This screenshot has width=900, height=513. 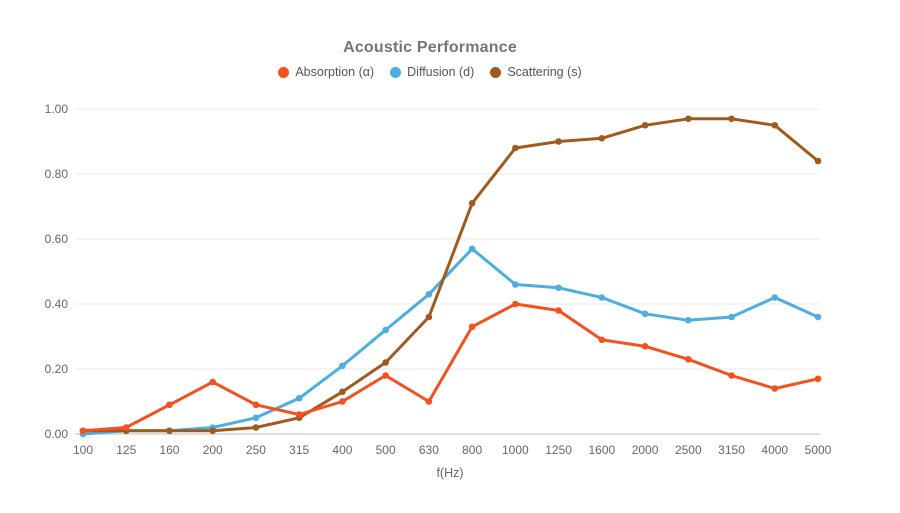 What do you see at coordinates (57, 369) in the screenshot?
I see `y-tick-label: 0.20` at bounding box center [57, 369].